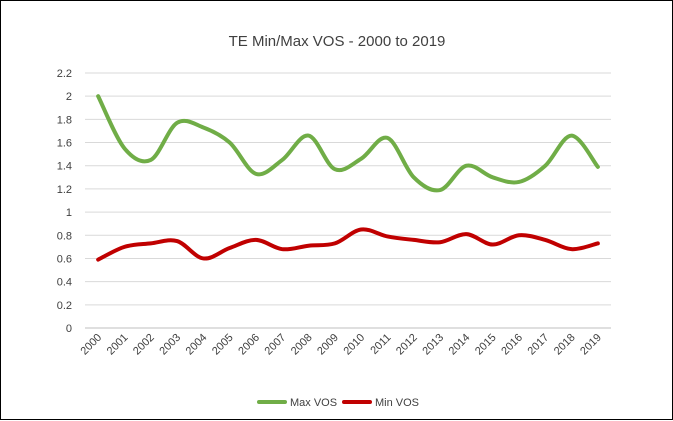 The height and width of the screenshot is (421, 673). I want to click on y-tick-label: 1.6, so click(64, 144).